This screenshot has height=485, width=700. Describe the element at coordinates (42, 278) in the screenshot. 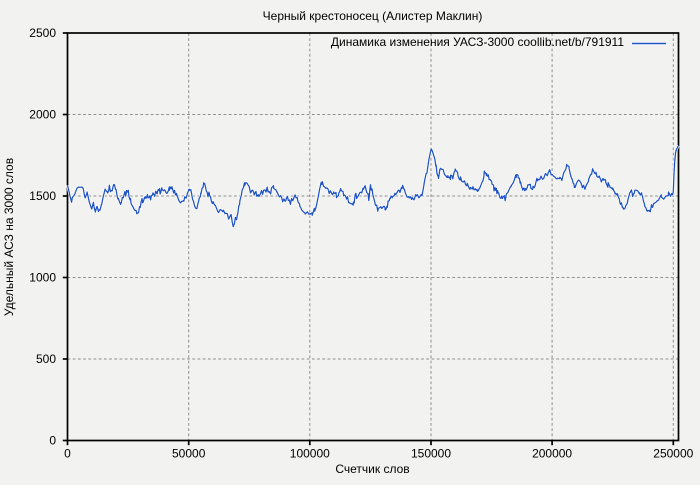

I see `svg-text: 1000` at that location.